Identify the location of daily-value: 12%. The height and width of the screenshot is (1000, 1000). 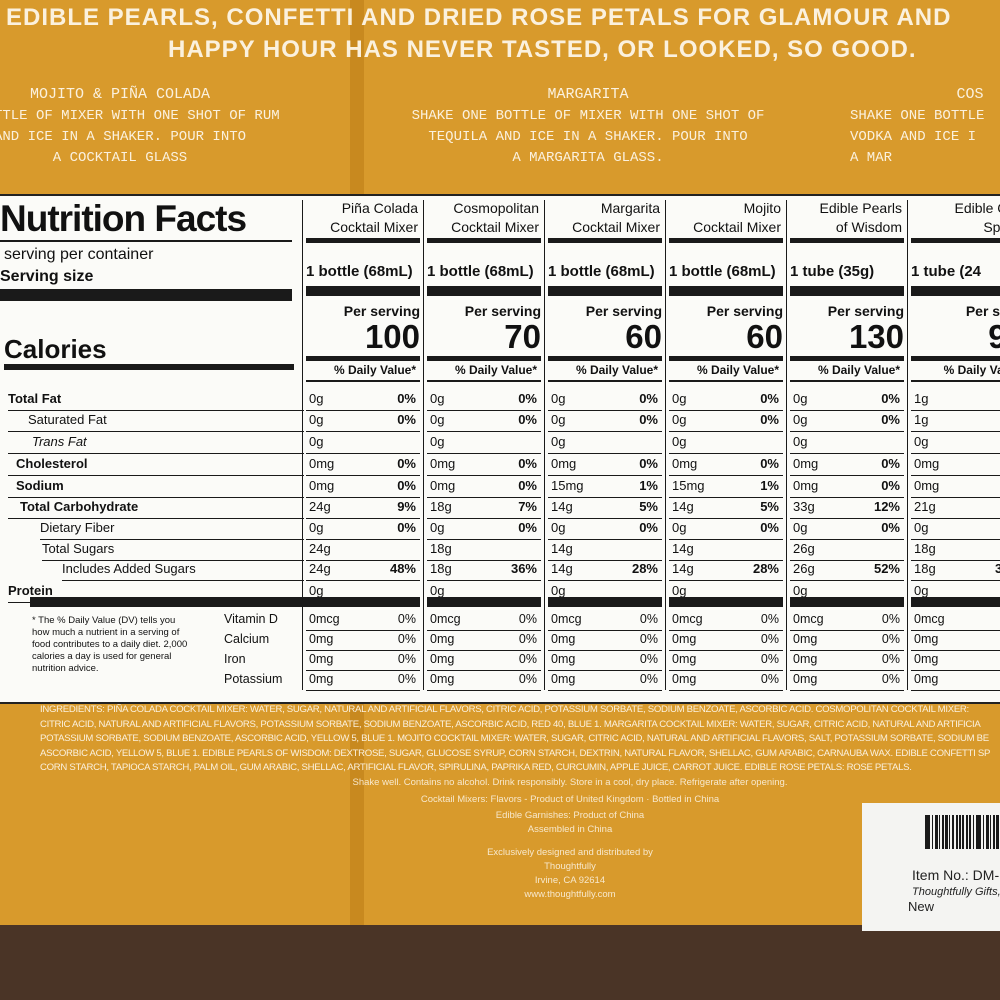
(886, 506).